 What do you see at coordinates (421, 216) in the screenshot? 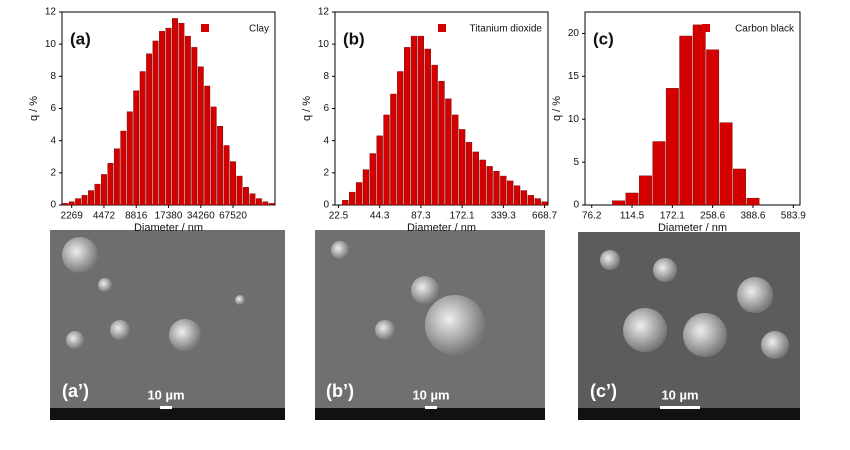
I see `x-tick-label: 87.3` at bounding box center [421, 216].